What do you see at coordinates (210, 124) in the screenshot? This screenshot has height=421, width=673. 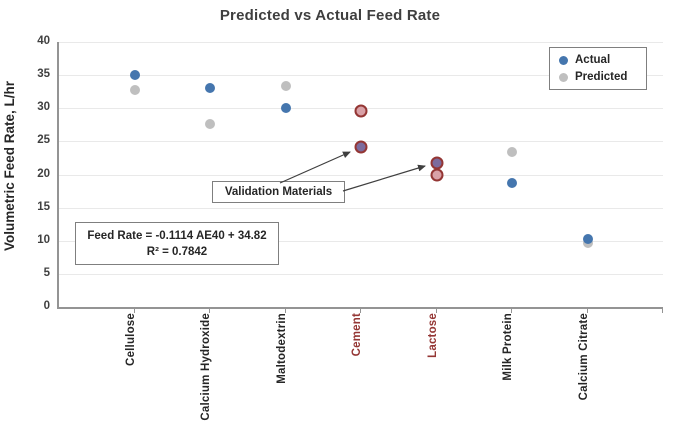 I see `point-predicted-calcium-hydroxide` at bounding box center [210, 124].